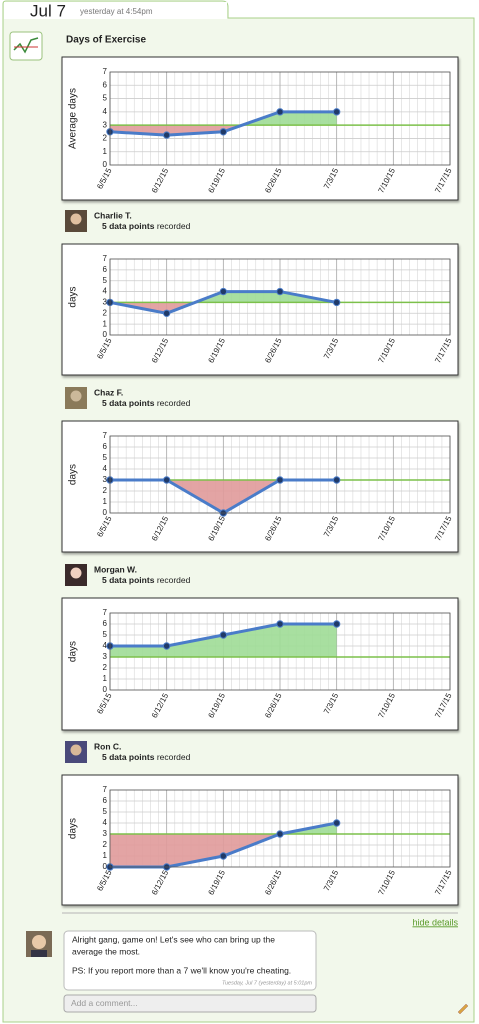  I want to click on y-axis-label: Average days, so click(73, 118).